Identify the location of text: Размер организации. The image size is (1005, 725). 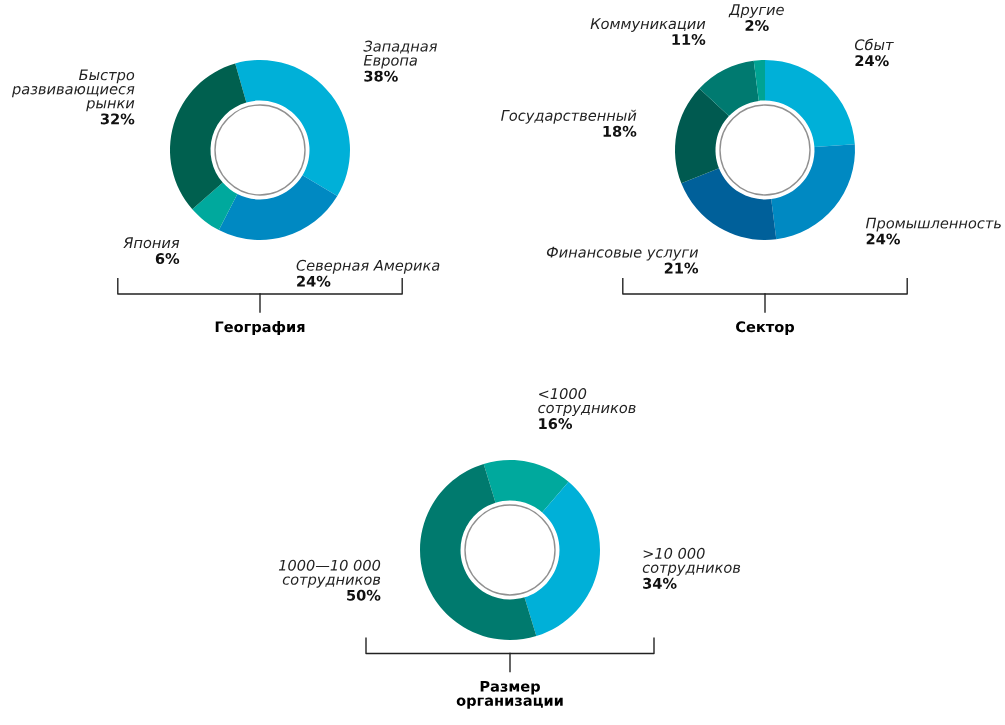
(509, 694).